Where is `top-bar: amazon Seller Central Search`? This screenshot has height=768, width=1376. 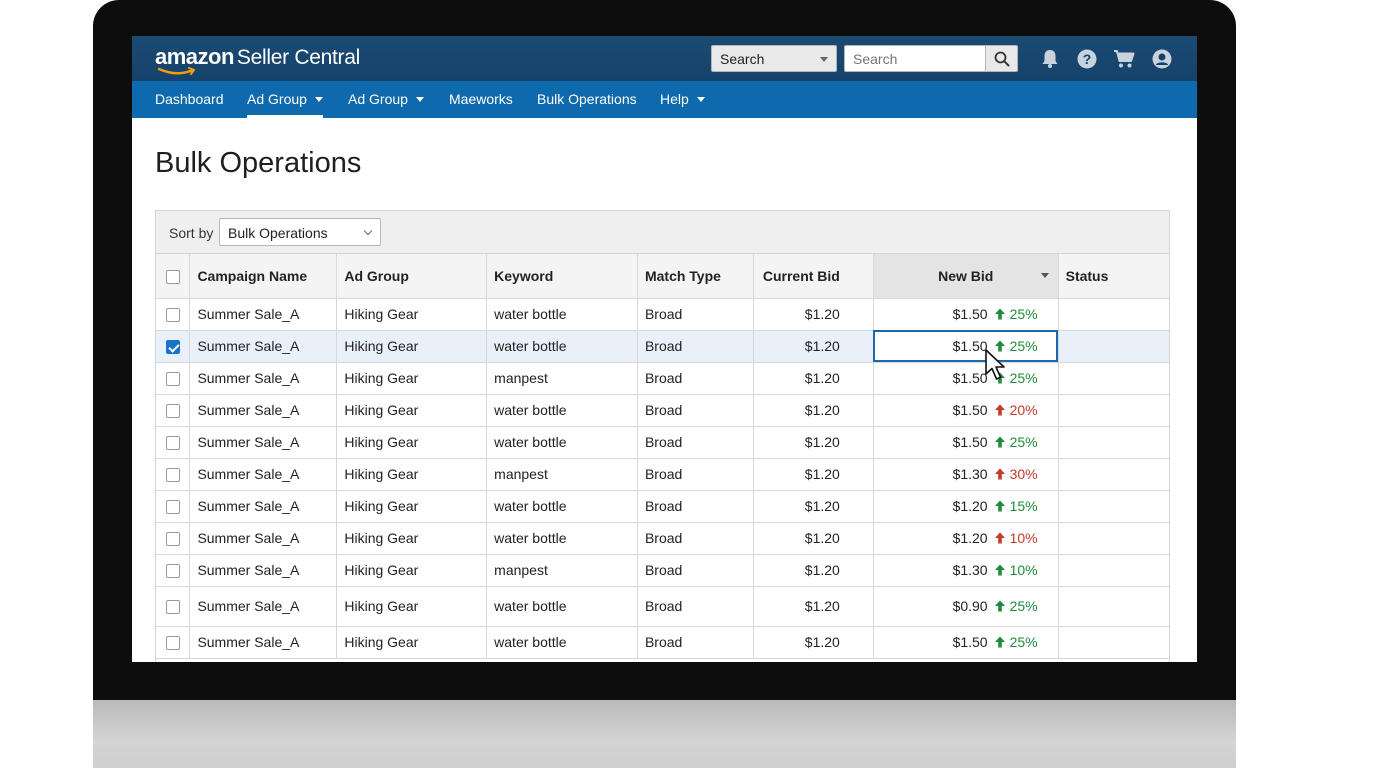
top-bar: amazon Seller Central Search is located at coordinates (664, 58).